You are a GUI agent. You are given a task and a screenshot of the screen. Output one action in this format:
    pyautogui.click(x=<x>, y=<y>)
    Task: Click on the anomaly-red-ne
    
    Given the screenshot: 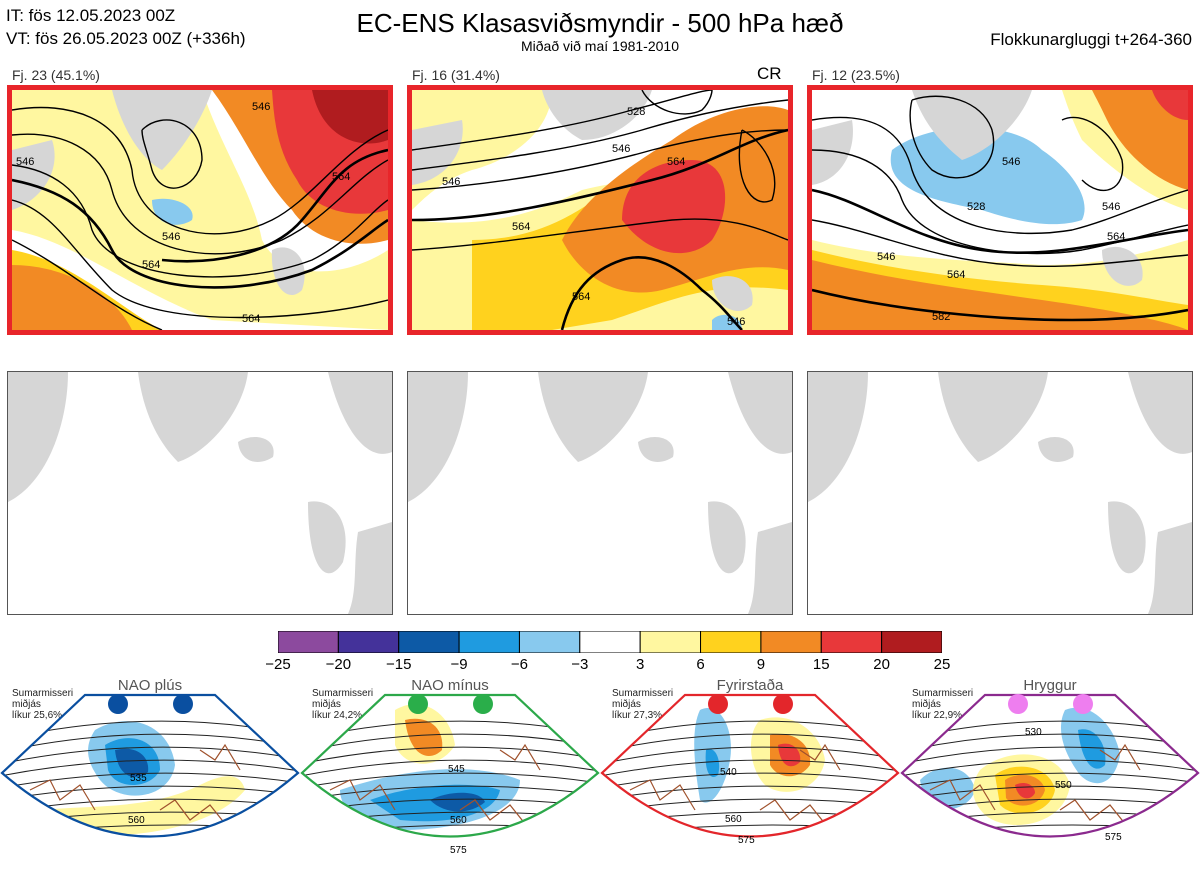 What is the action you would take?
    pyautogui.click(x=1170, y=105)
    